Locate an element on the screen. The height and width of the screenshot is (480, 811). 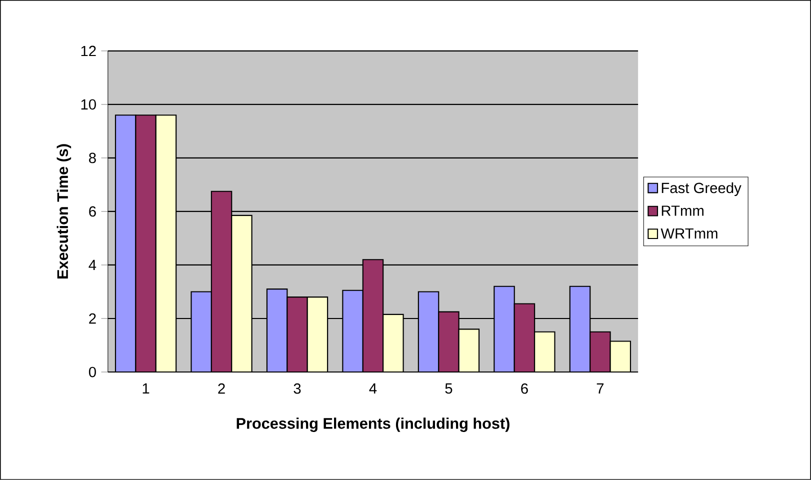
legend-label: WRTmm is located at coordinates (689, 233).